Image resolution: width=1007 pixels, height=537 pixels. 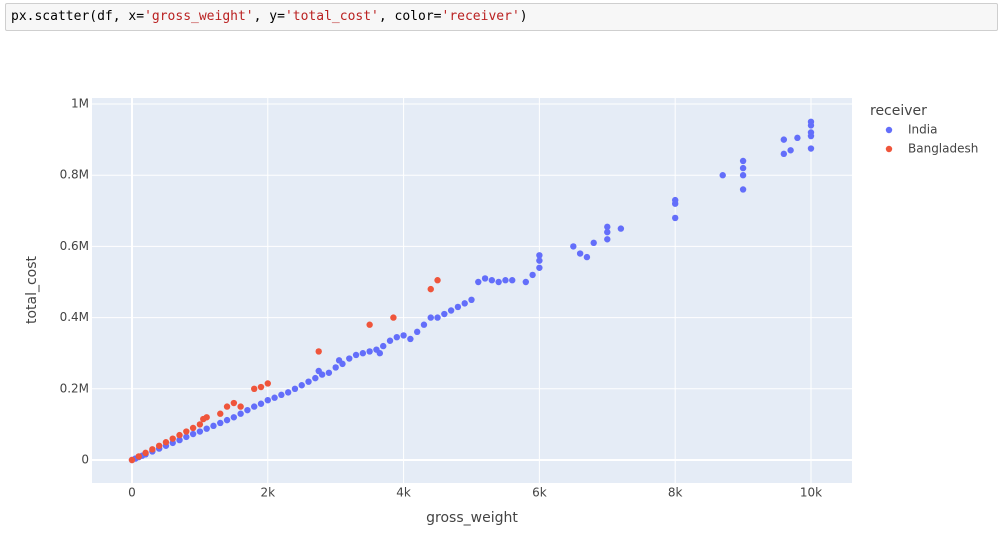 I want to click on code: , color=, so click(x=410, y=16).